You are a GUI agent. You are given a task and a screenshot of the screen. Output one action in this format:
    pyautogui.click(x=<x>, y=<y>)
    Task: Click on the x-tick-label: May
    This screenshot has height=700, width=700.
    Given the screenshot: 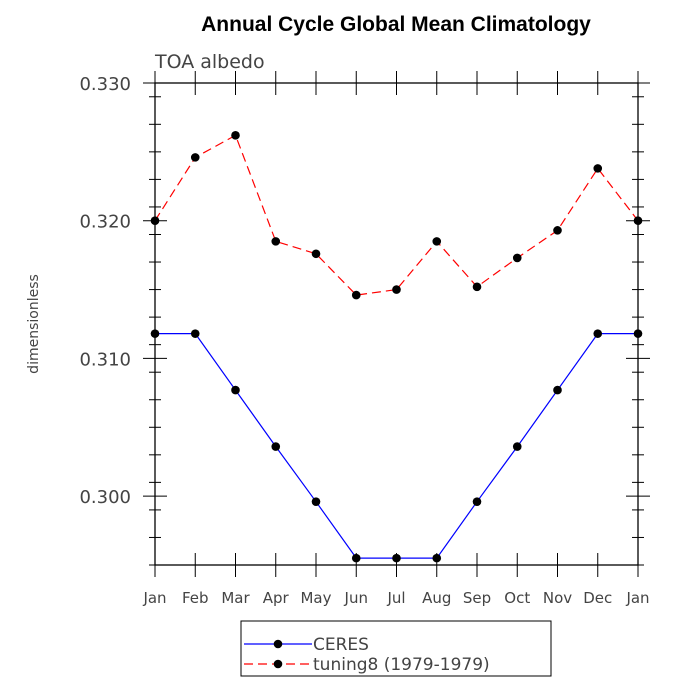 What is the action you would take?
    pyautogui.click(x=315, y=598)
    